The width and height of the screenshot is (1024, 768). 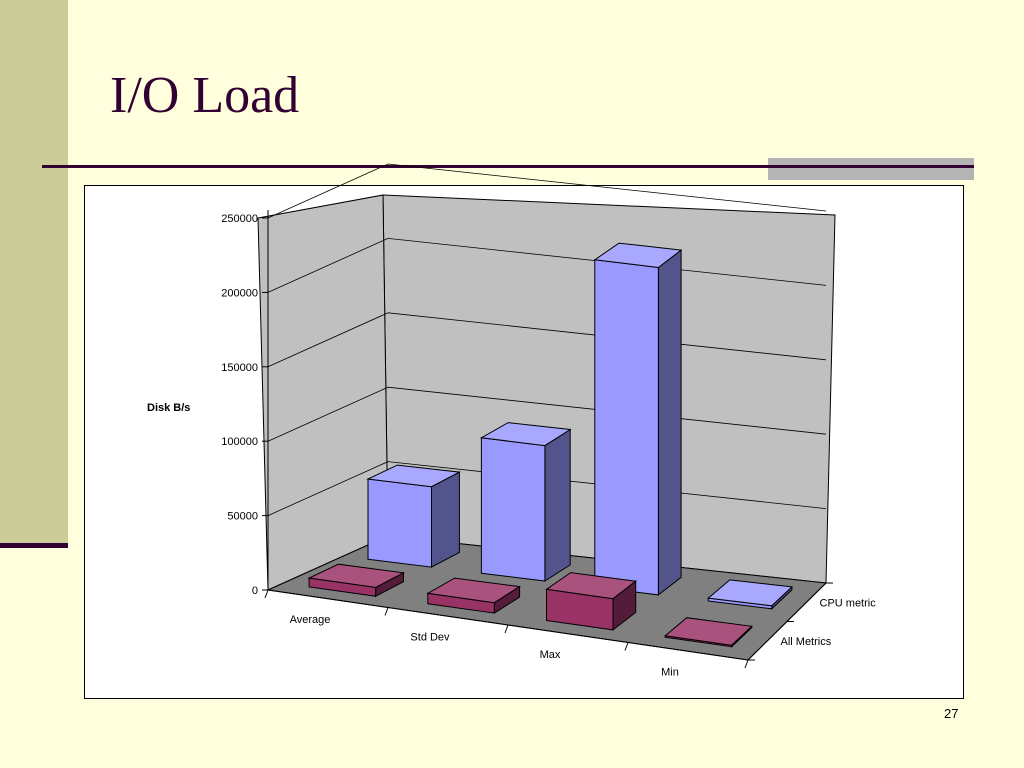 What do you see at coordinates (806, 642) in the screenshot?
I see `series-label: All Metrics` at bounding box center [806, 642].